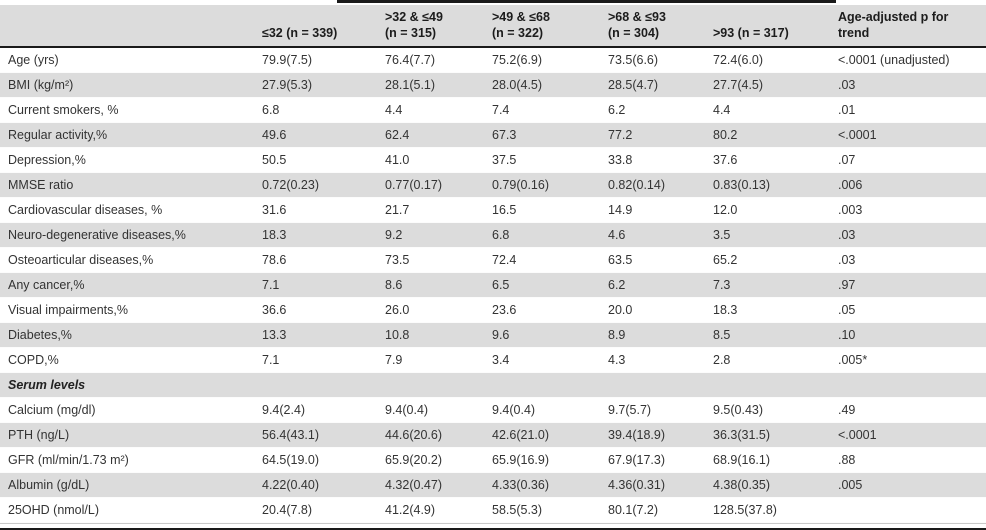  What do you see at coordinates (725, 309) in the screenshot?
I see `cell-value: 18.3` at bounding box center [725, 309].